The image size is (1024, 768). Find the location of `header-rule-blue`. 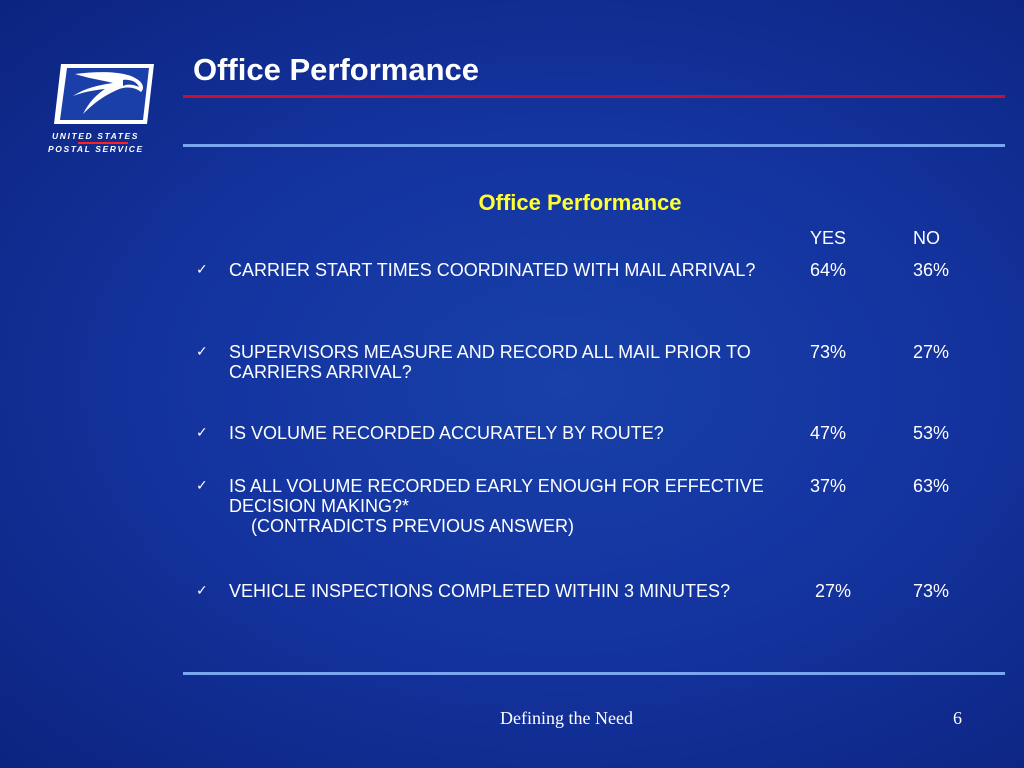

header-rule-blue is located at coordinates (594, 145).